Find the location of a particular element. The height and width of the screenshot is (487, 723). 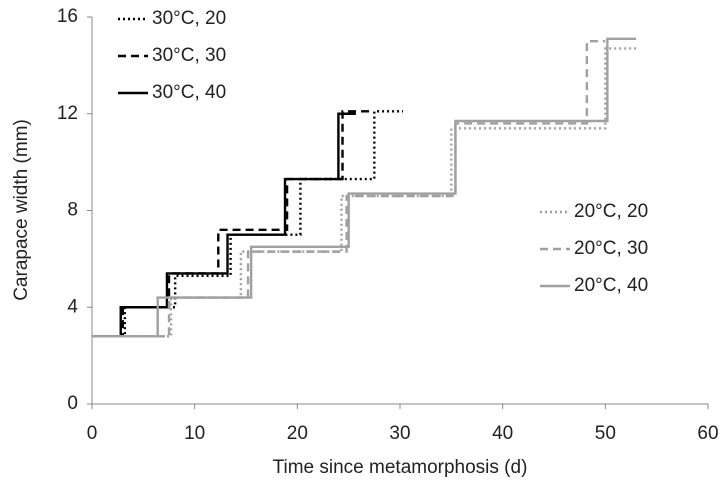

y-tick-label: 4 is located at coordinates (72, 306).